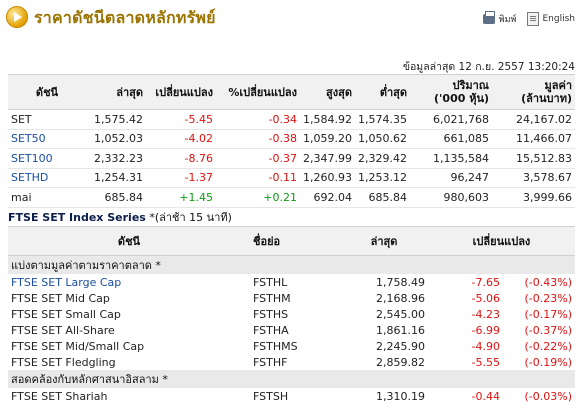  Describe the element at coordinates (547, 197) in the screenshot. I see `value-value: 3,999.66` at that location.